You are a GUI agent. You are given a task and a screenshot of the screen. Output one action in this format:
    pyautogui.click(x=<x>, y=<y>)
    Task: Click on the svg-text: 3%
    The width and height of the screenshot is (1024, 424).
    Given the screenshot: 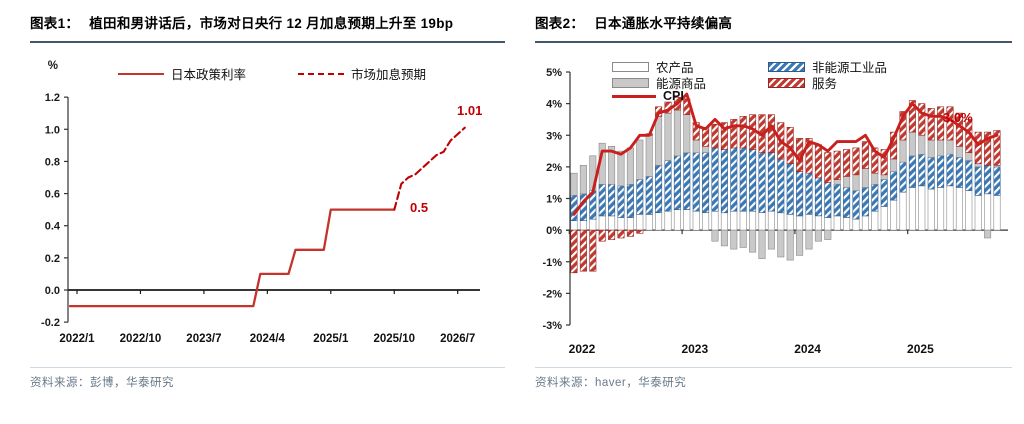 What is the action you would take?
    pyautogui.click(x=554, y=136)
    